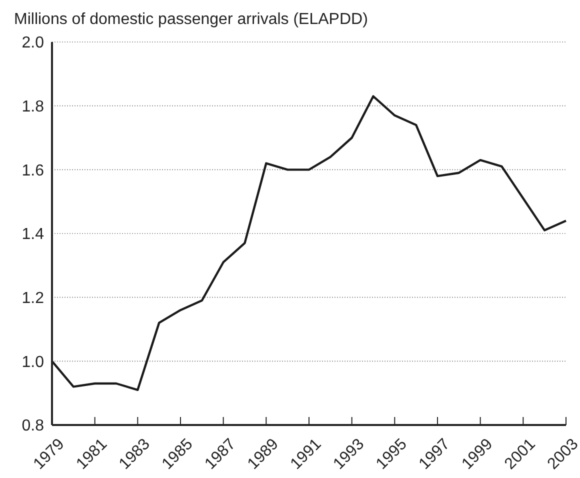 The height and width of the screenshot is (478, 580). I want to click on y-tick-label: 1.2, so click(33, 298).